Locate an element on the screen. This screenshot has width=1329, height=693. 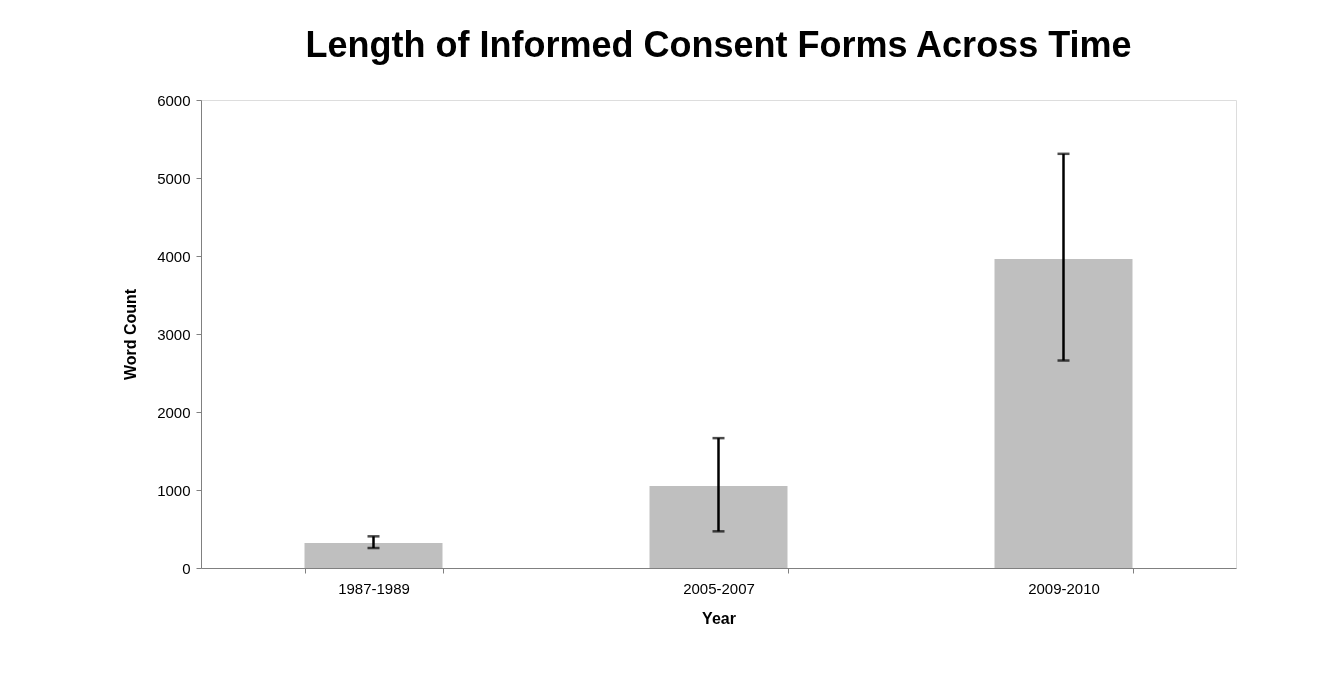
y-tick-label: 4000 is located at coordinates (174, 256).